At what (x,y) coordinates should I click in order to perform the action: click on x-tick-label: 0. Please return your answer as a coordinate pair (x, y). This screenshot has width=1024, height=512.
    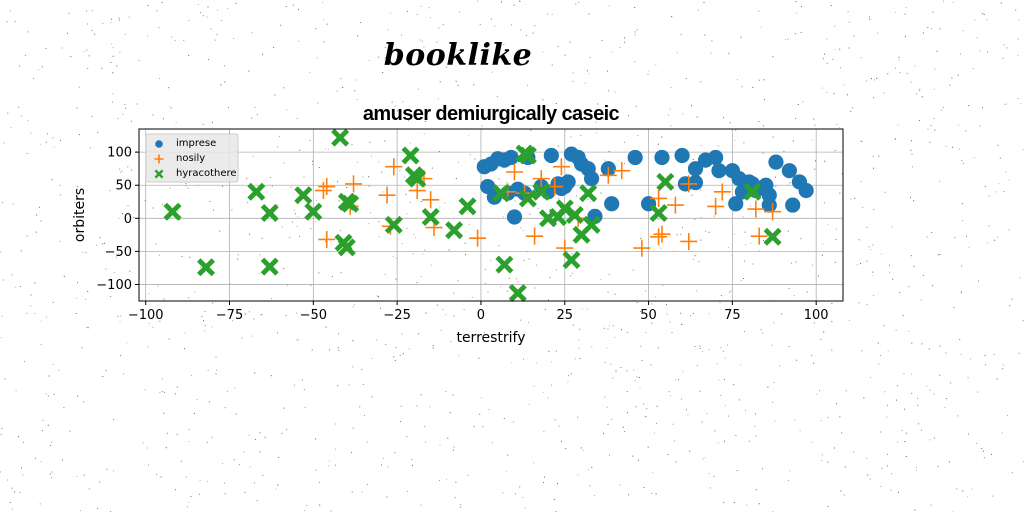
    Looking at the image, I should click on (481, 315).